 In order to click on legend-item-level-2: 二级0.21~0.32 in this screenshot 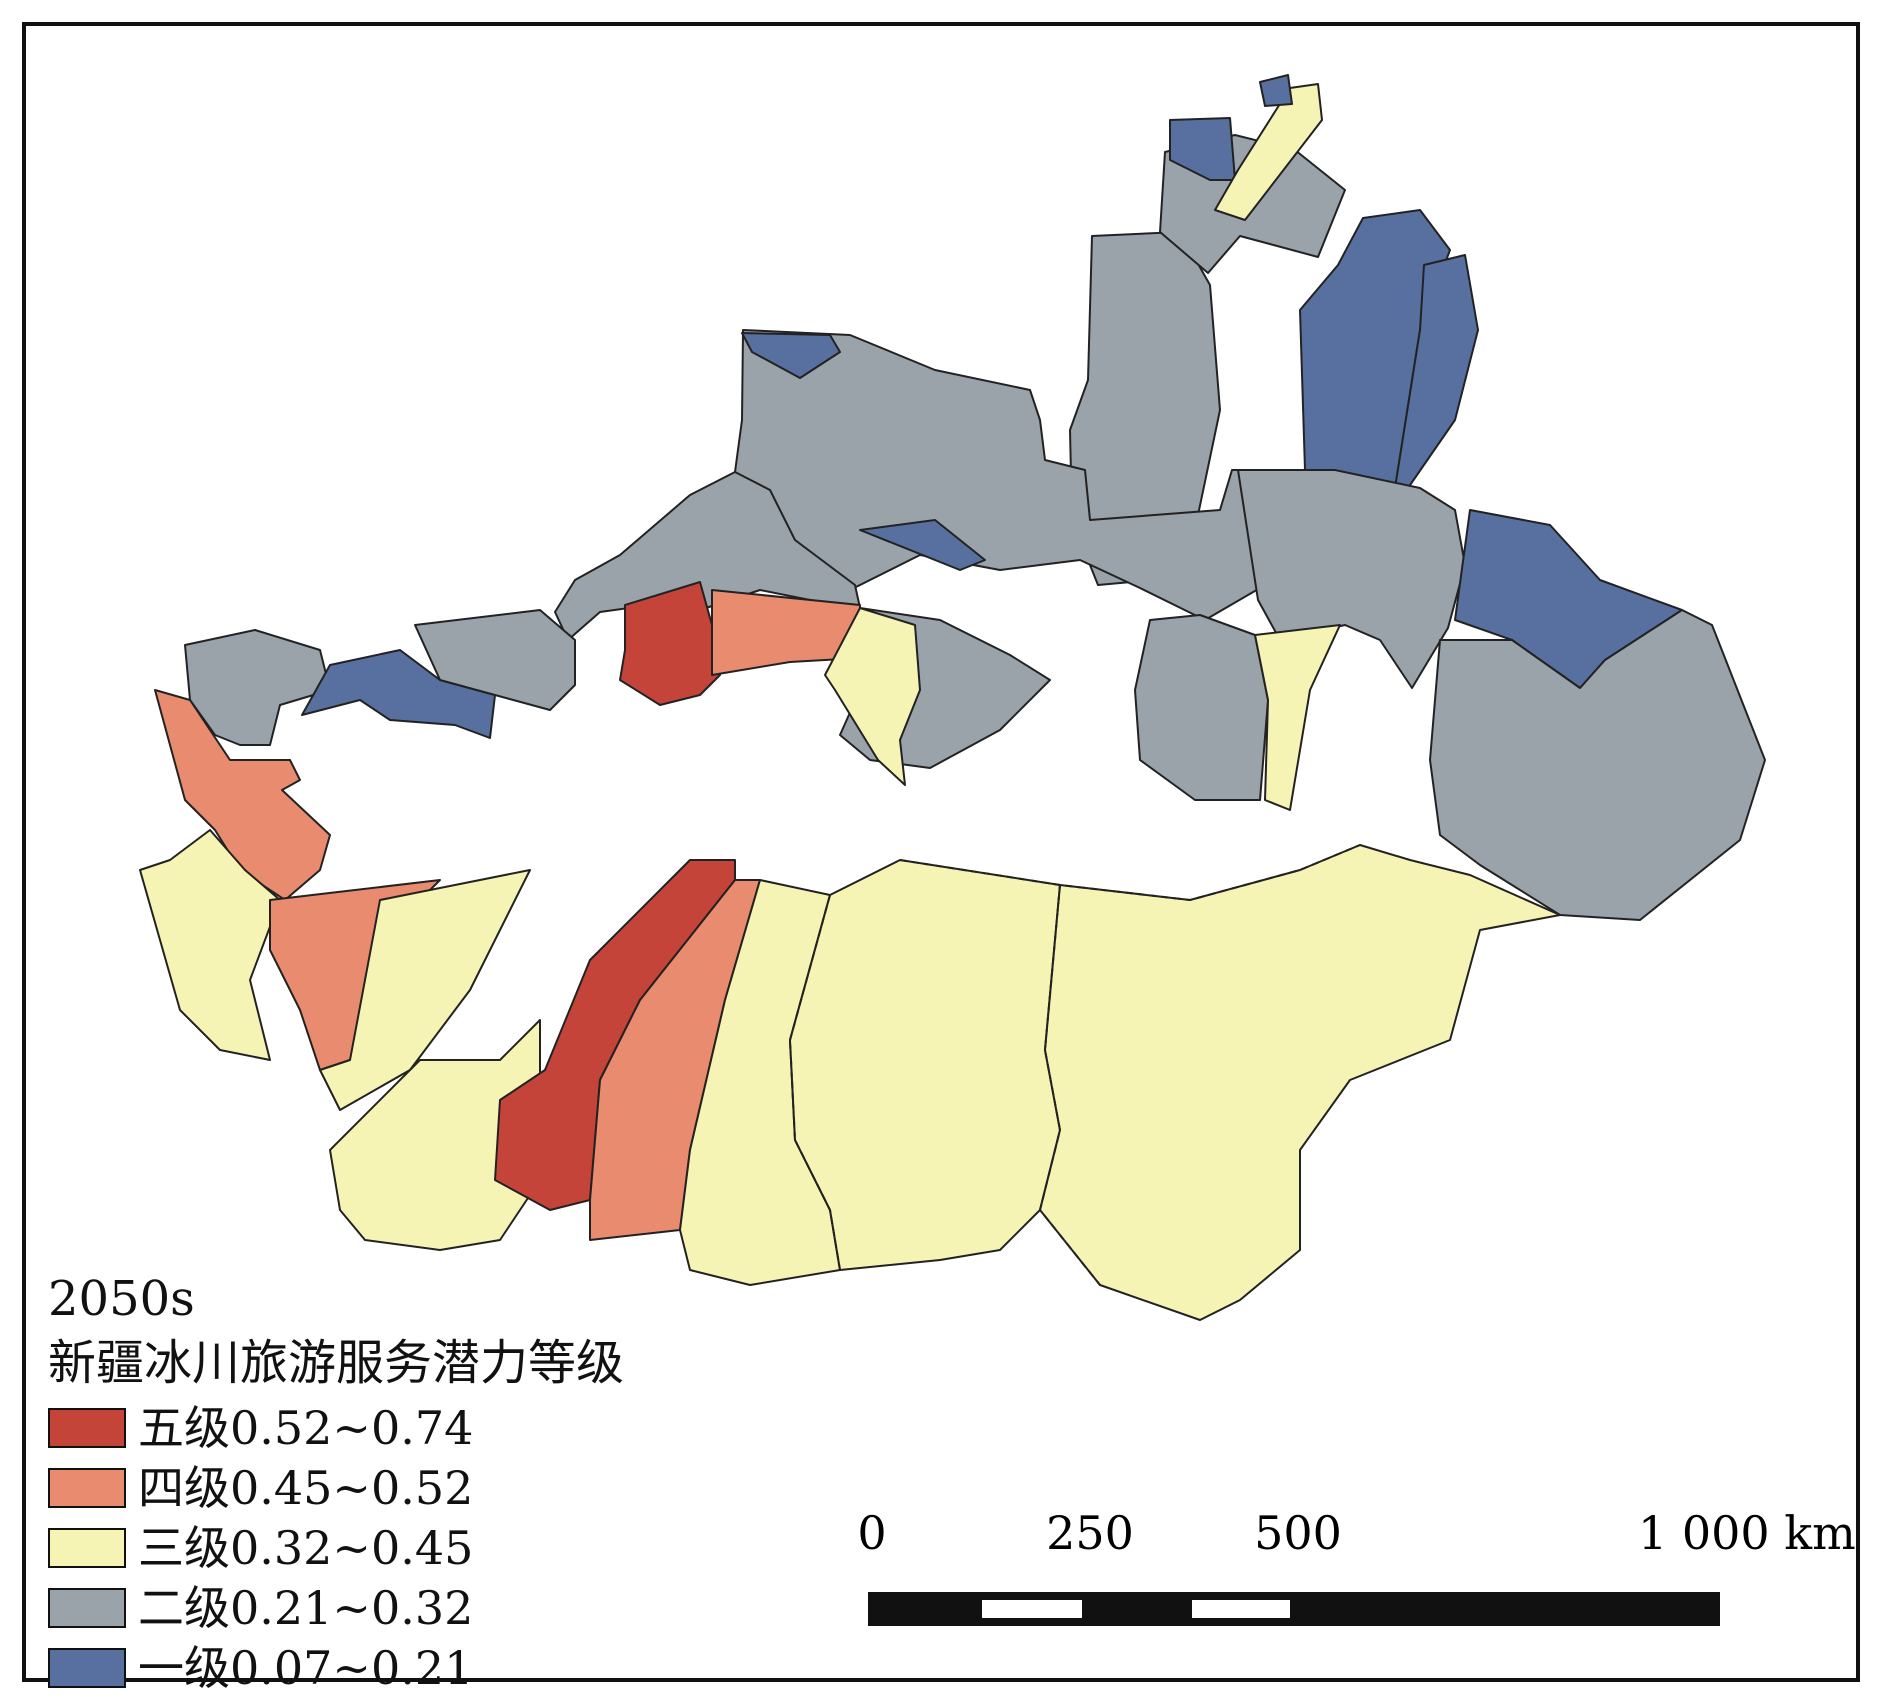, I will do `click(428, 1608)`.